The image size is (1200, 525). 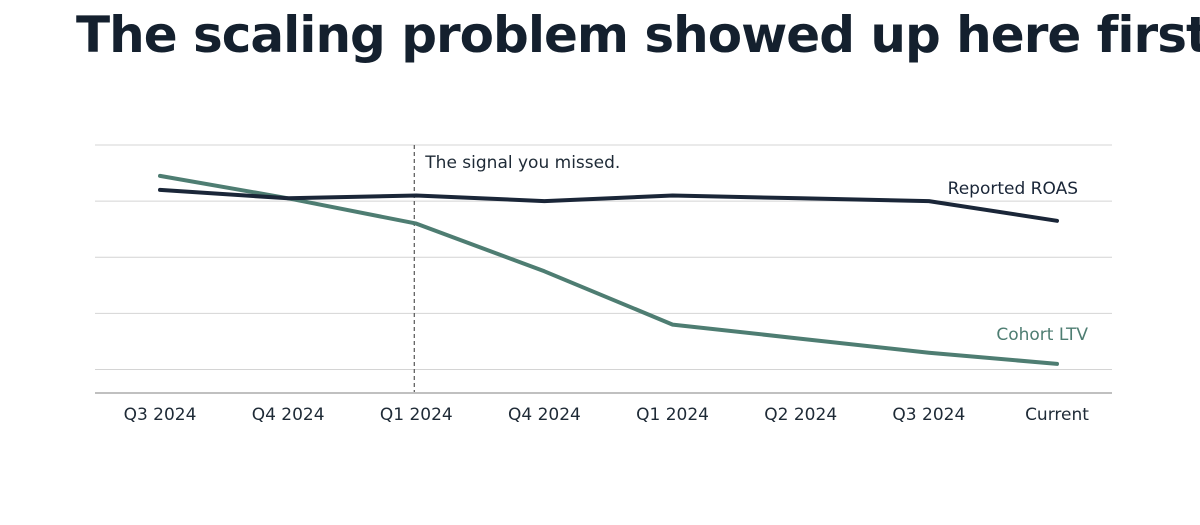 I want to click on annotation-layer: The signal you missed., so click(x=516, y=268).